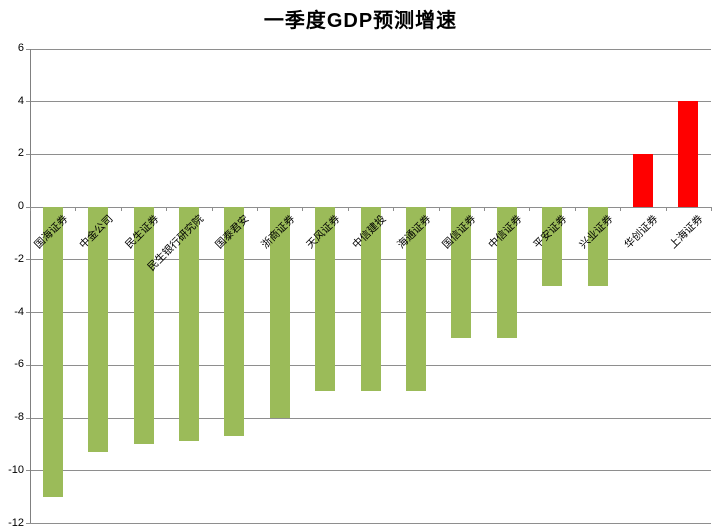  I want to click on y-tick-label: 4, so click(20, 100).